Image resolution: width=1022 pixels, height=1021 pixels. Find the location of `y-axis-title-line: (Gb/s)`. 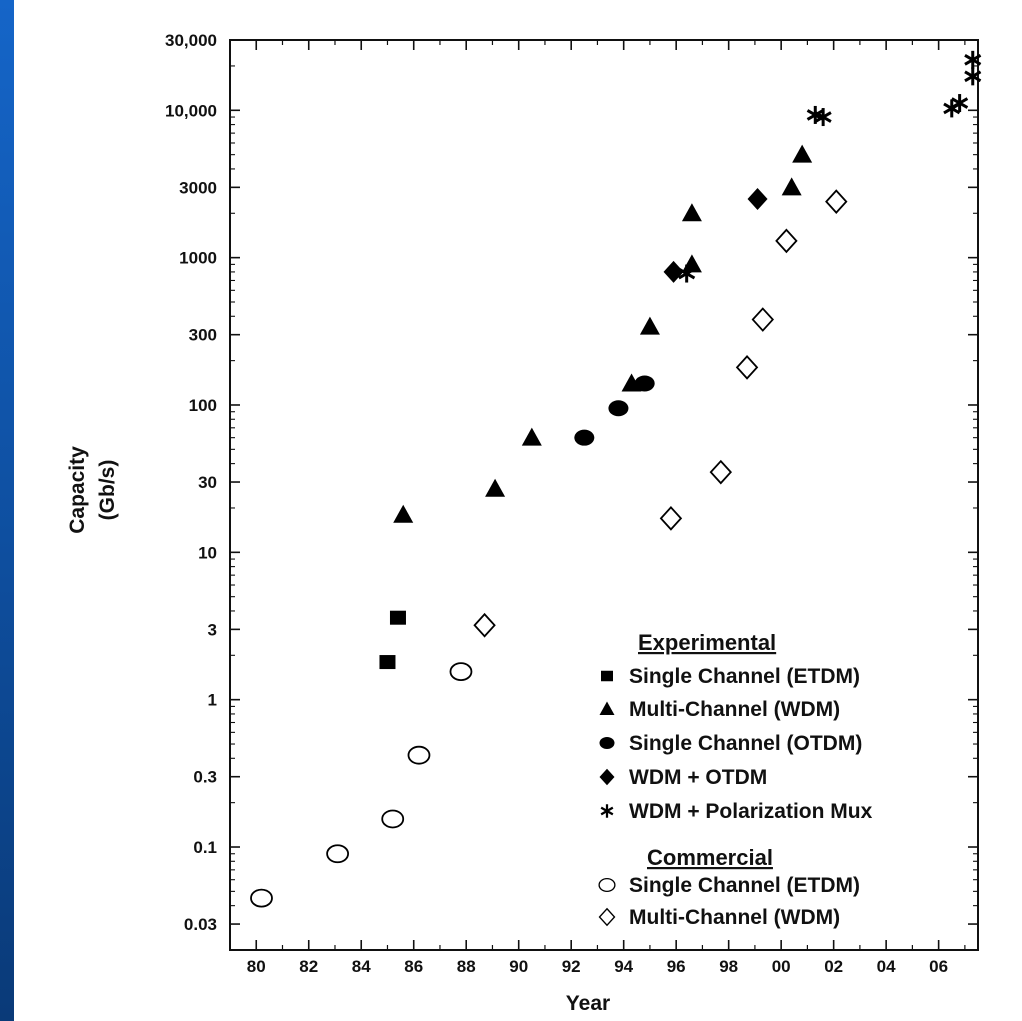

y-axis-title-line: (Gb/s) is located at coordinates (107, 490).